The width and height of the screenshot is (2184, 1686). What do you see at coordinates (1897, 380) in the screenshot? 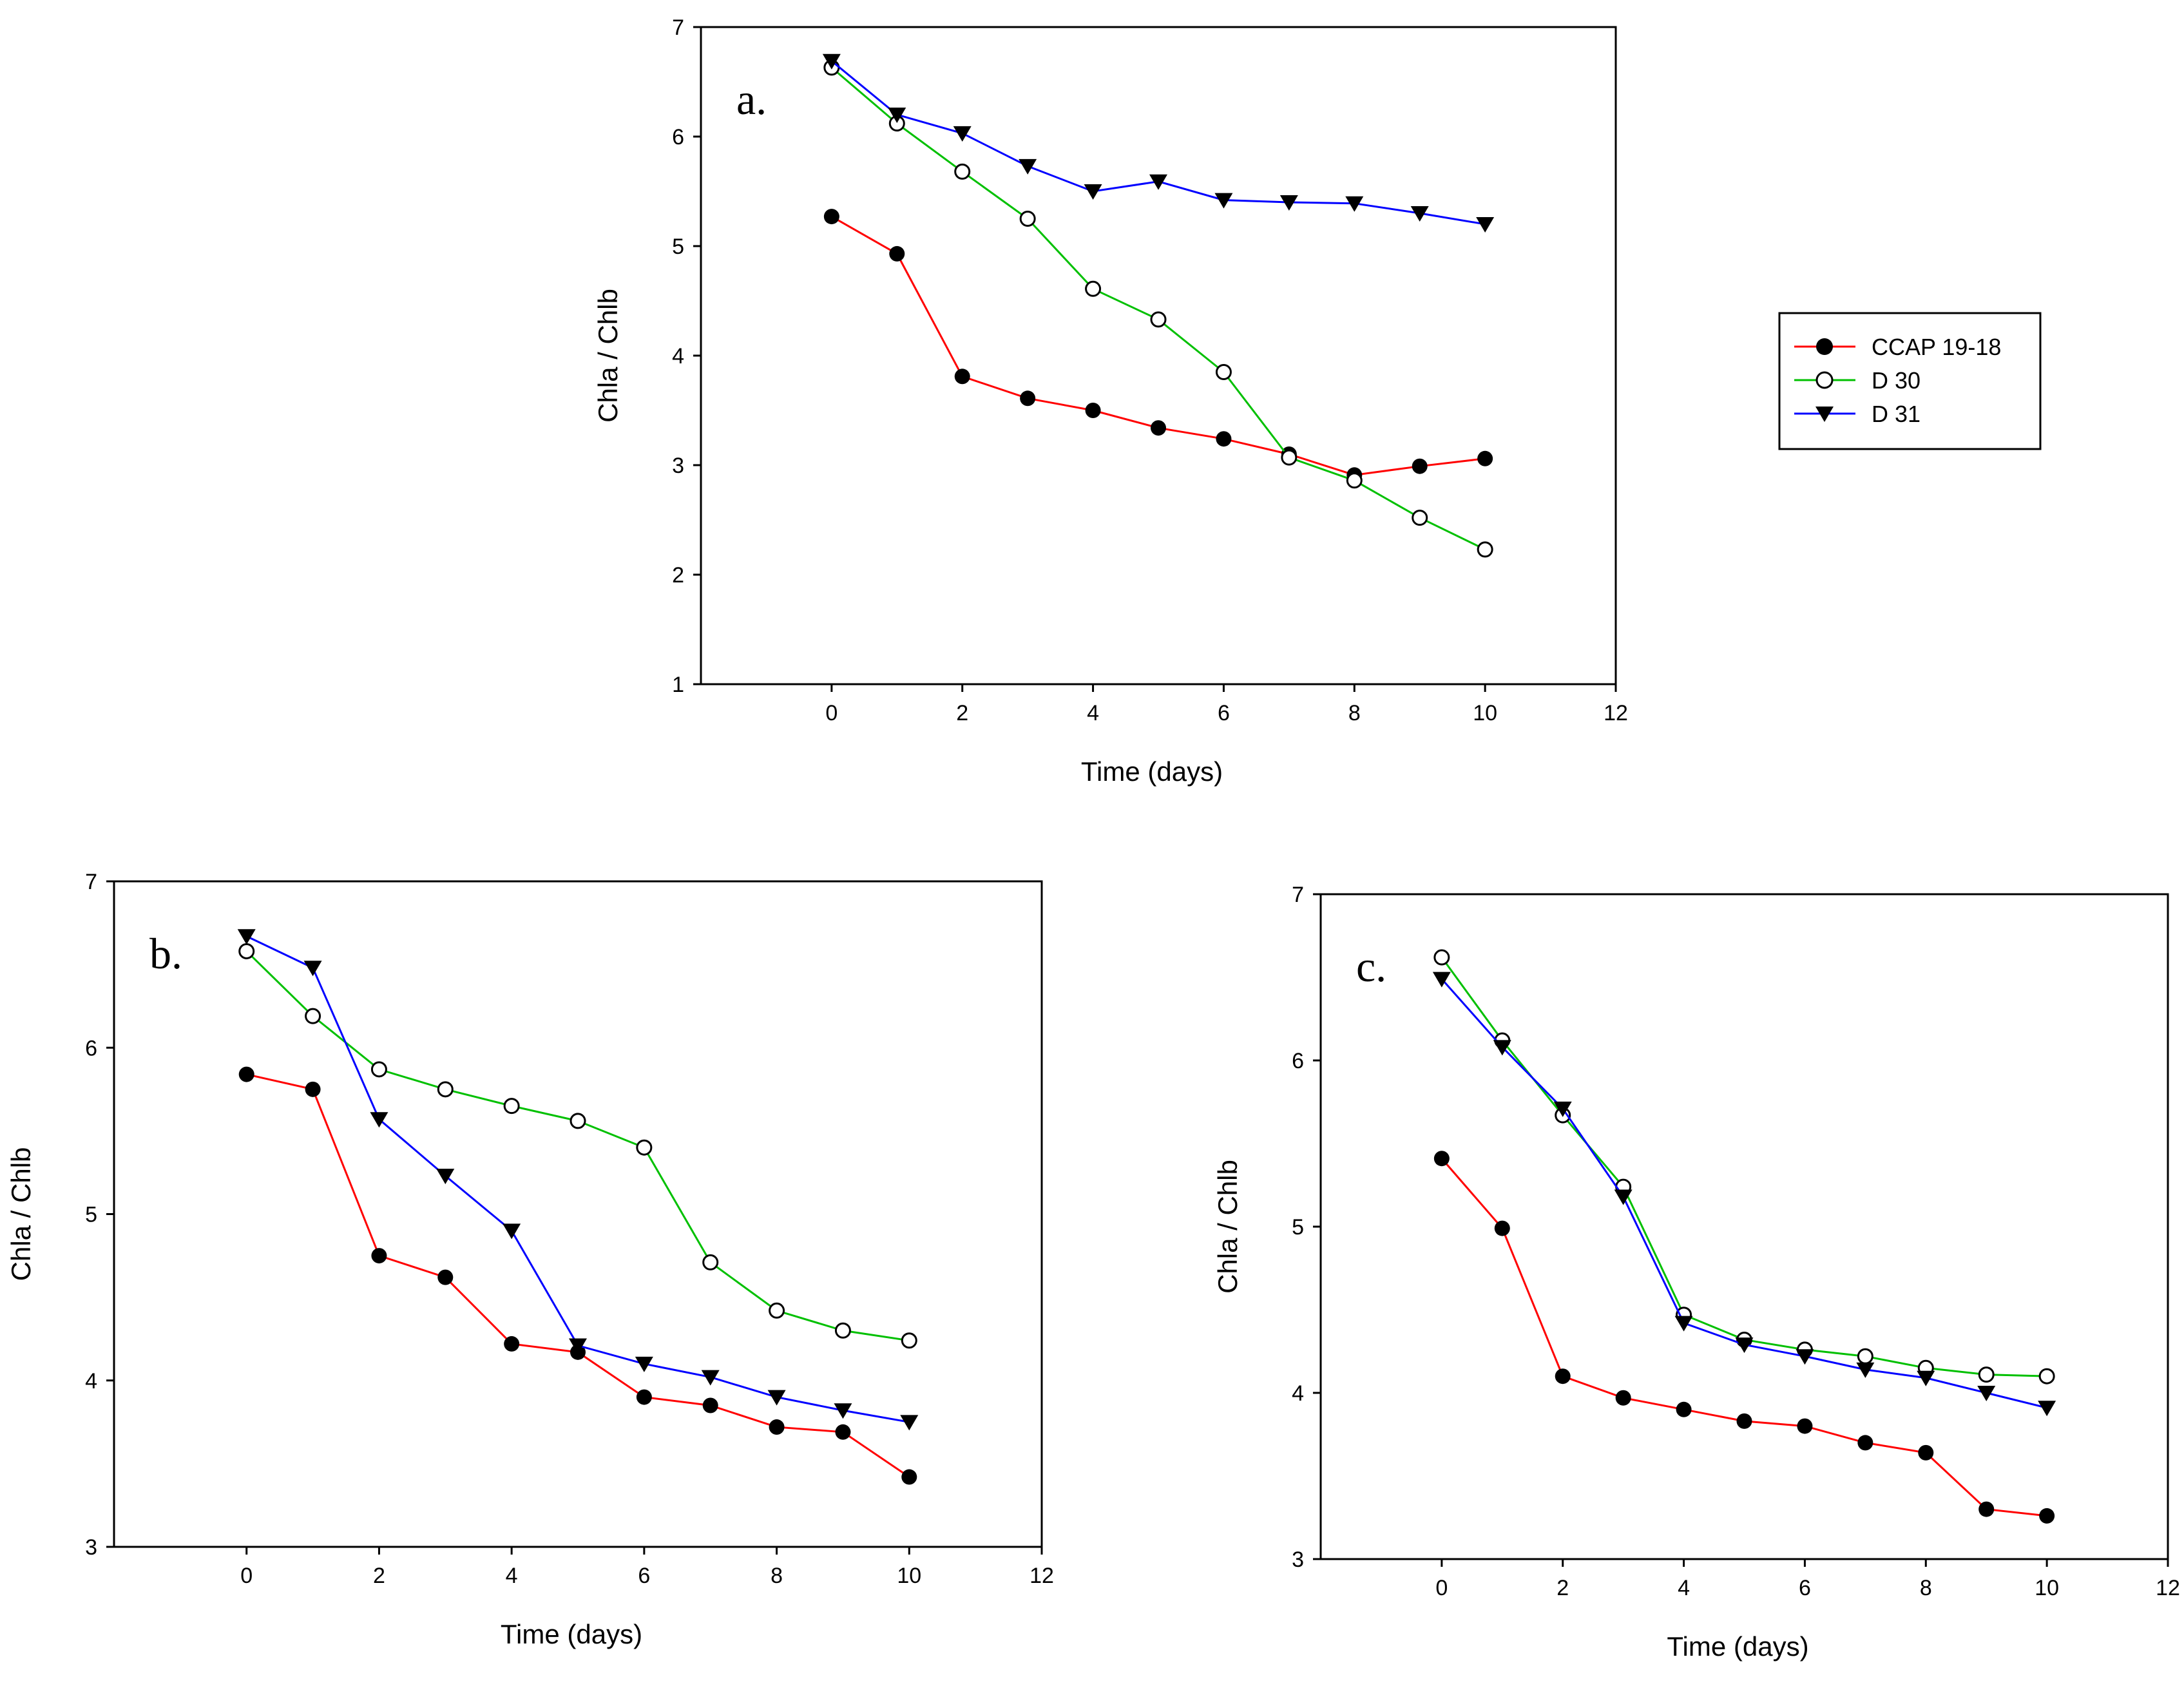
I see `legend-label-d30: D 30` at bounding box center [1897, 380].